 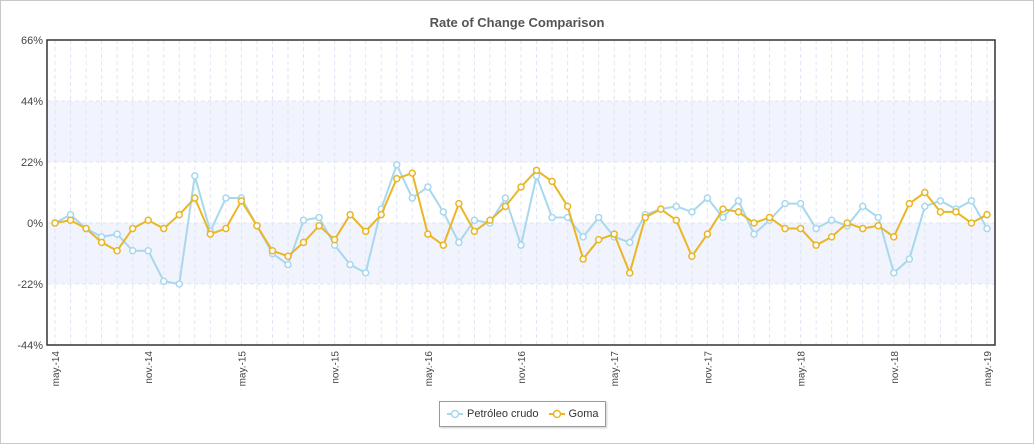 What do you see at coordinates (455, 414) in the screenshot?
I see `legend-marker-petroleo` at bounding box center [455, 414].